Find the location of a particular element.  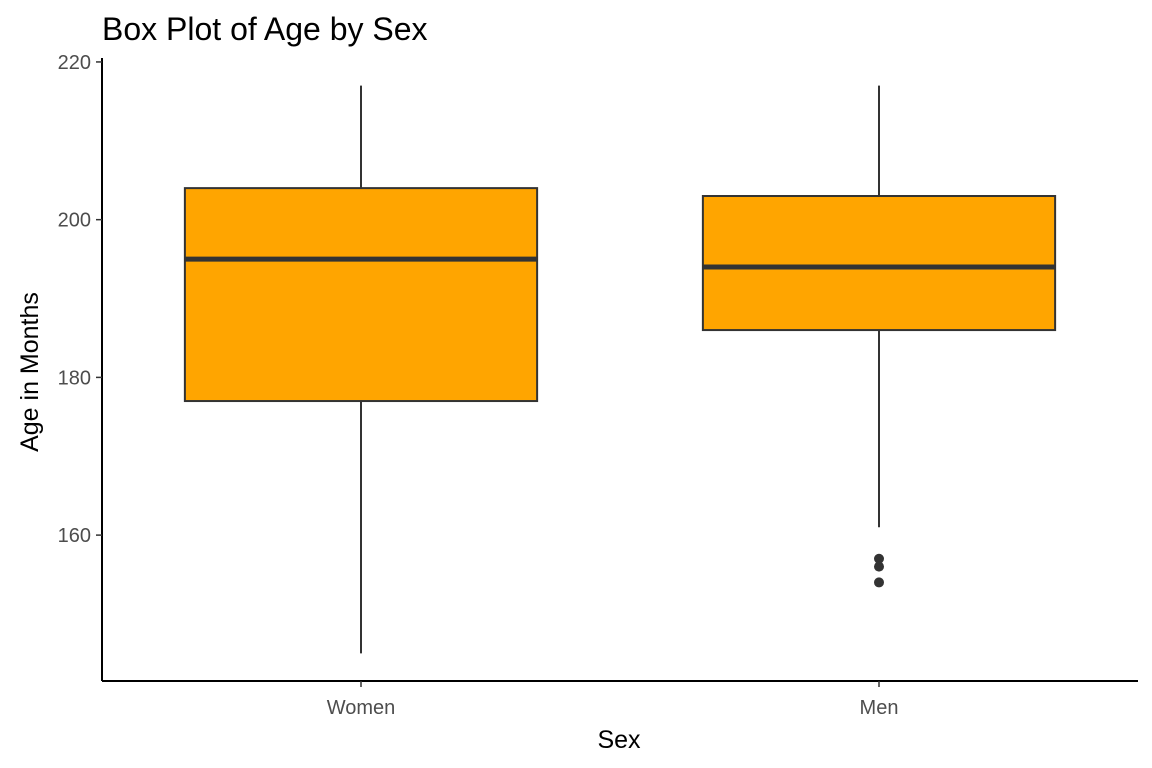

y-axis-title: Age in Months is located at coordinates (30, 372).